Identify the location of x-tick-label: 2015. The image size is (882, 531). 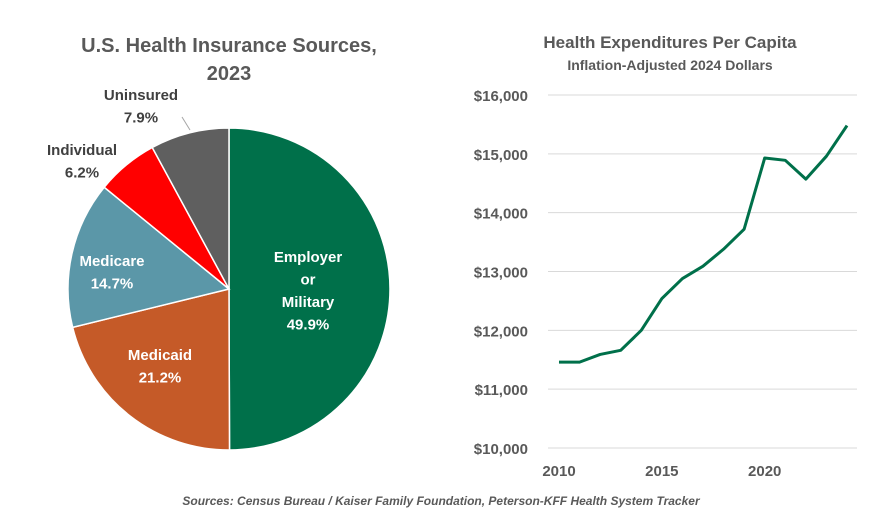
(661, 471).